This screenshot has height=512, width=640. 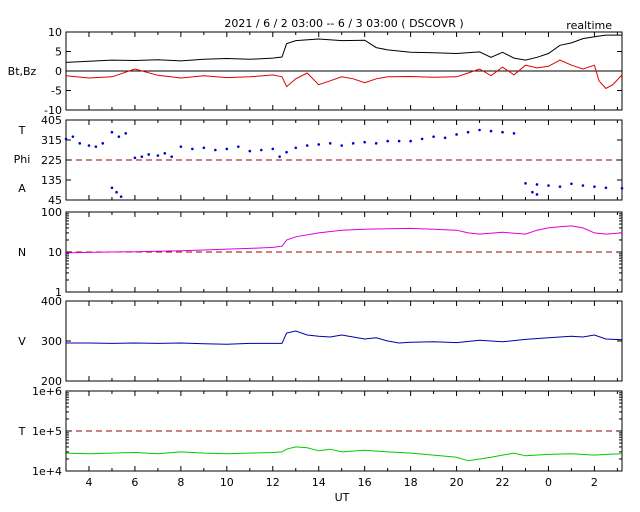 What do you see at coordinates (594, 482) in the screenshot?
I see `x-tick-label: 2` at bounding box center [594, 482].